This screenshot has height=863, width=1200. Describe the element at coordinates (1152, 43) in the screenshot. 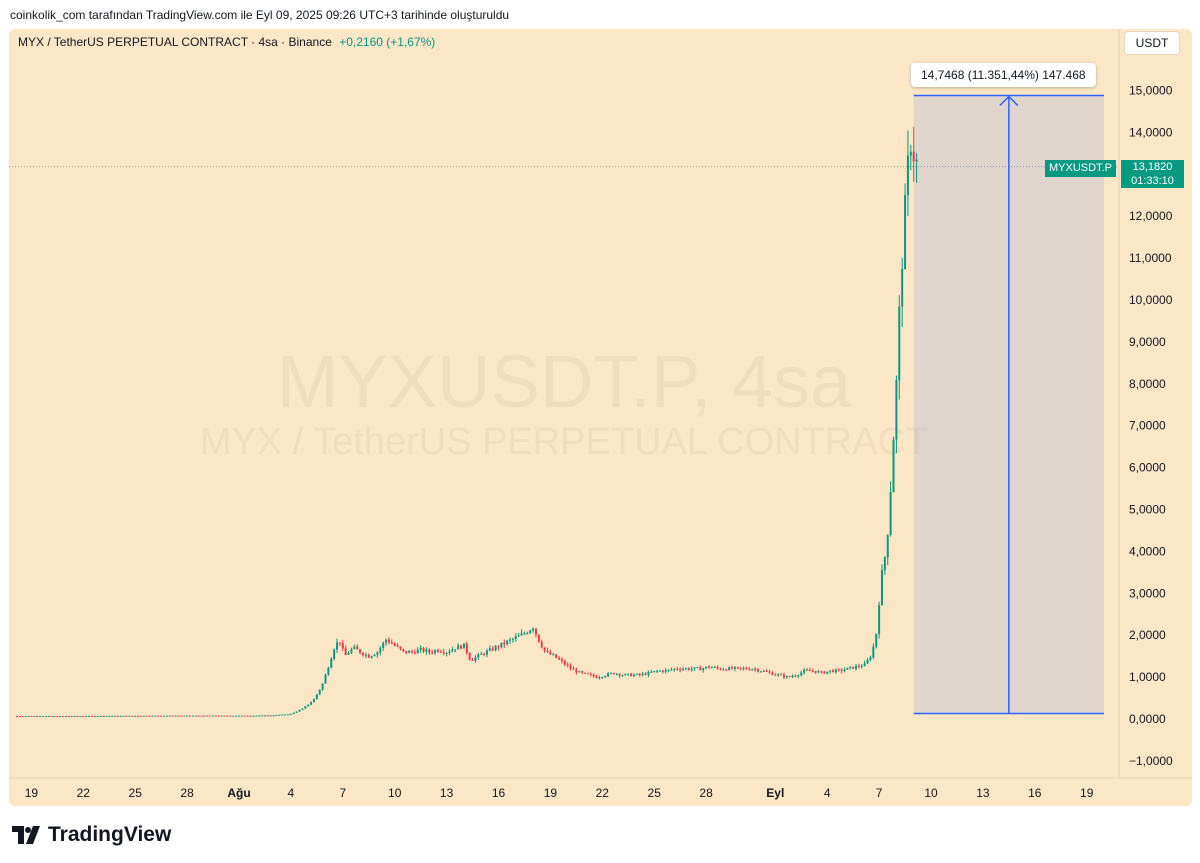

I see `currency-button: USDT` at that location.